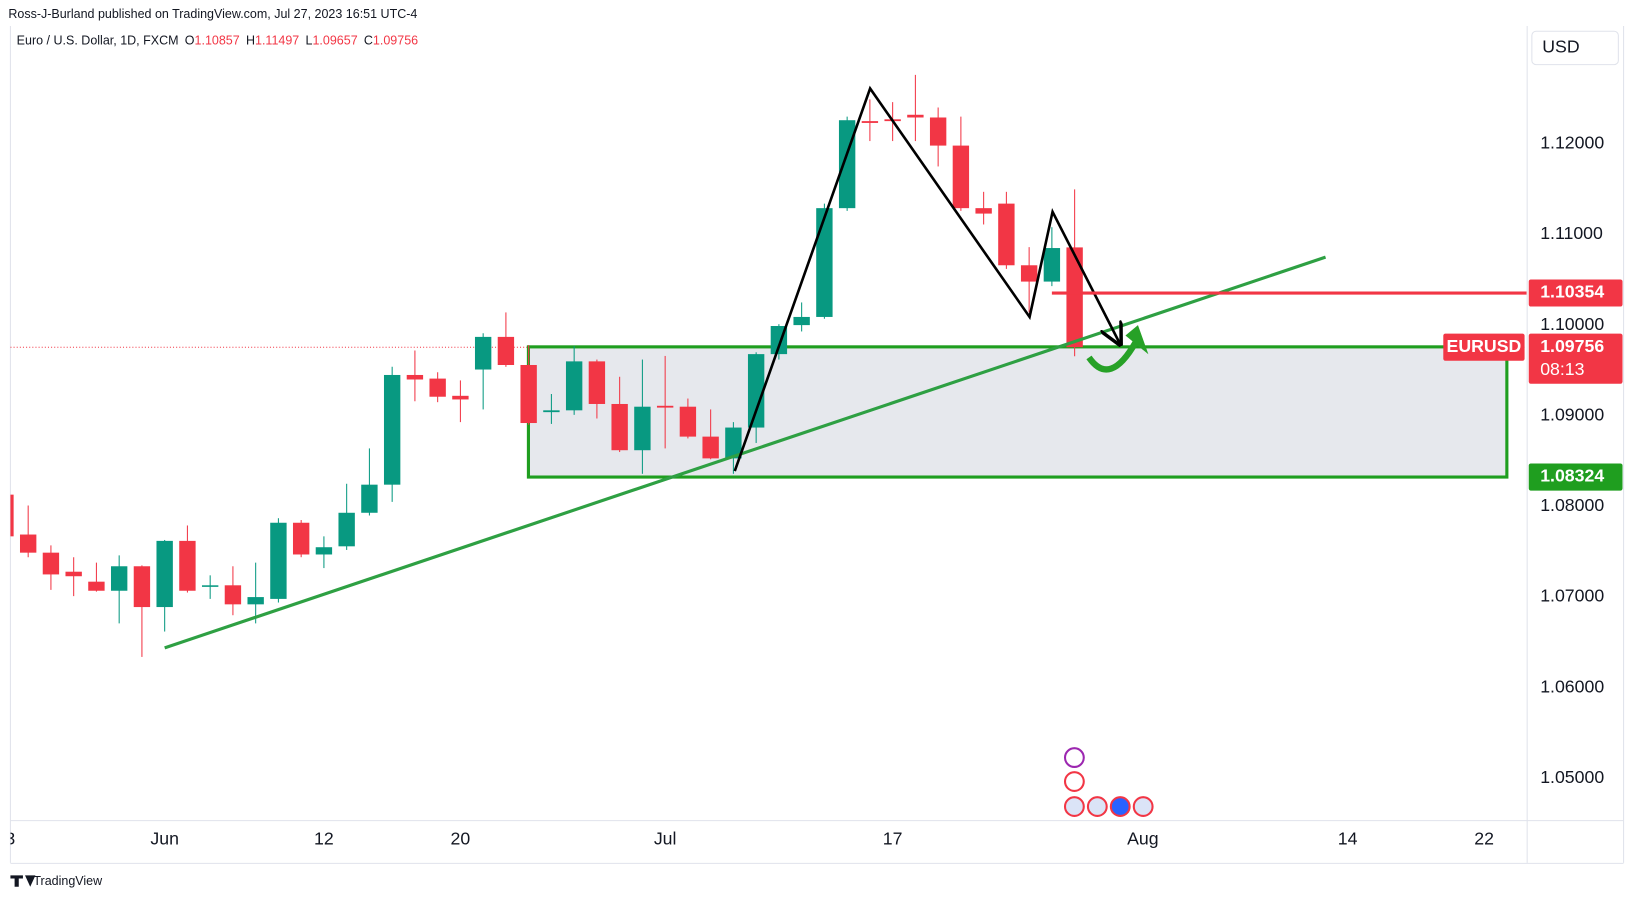 This screenshot has height=899, width=1634. What do you see at coordinates (1142, 839) in the screenshot?
I see `x-tick-label: Aug` at bounding box center [1142, 839].